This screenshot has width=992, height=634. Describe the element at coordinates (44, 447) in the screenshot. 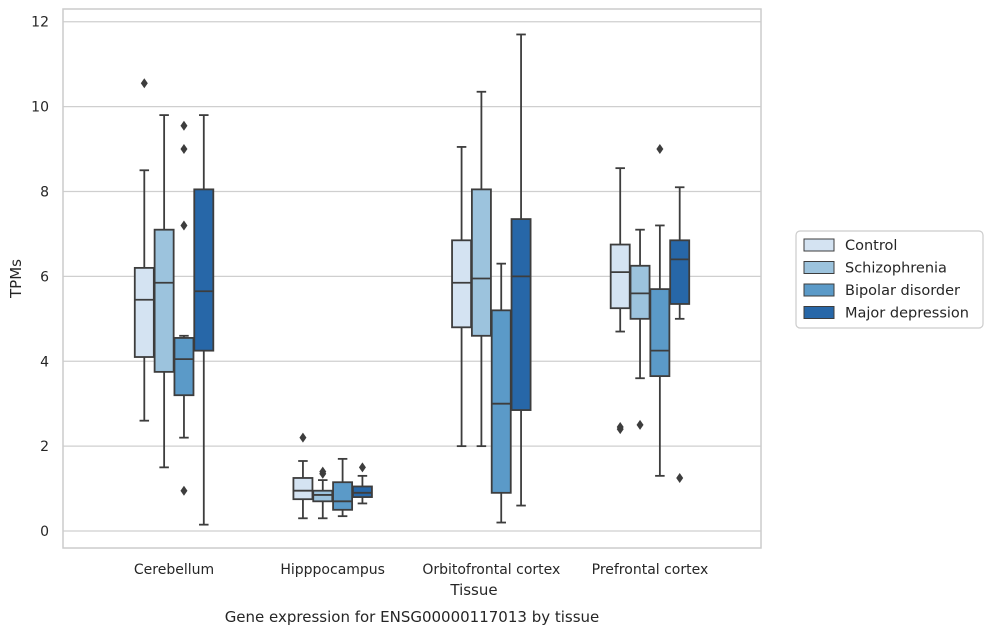

I see `y-tick-label: 2` at that location.